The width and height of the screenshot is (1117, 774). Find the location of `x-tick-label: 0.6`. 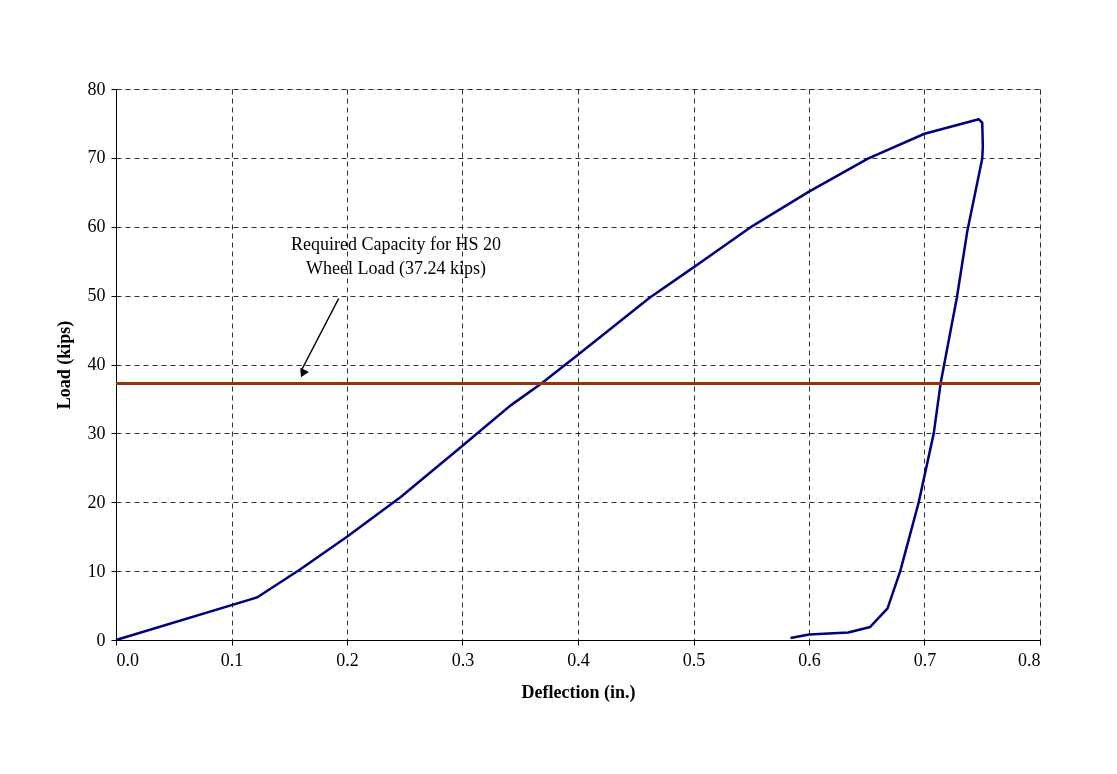

x-tick-label: 0.6 is located at coordinates (809, 659).